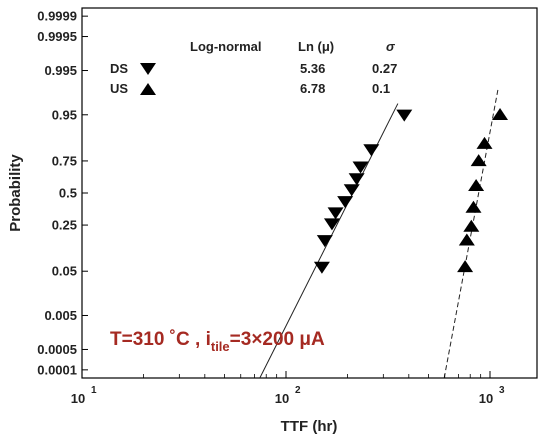  I want to click on data-markers, so click(411, 190).